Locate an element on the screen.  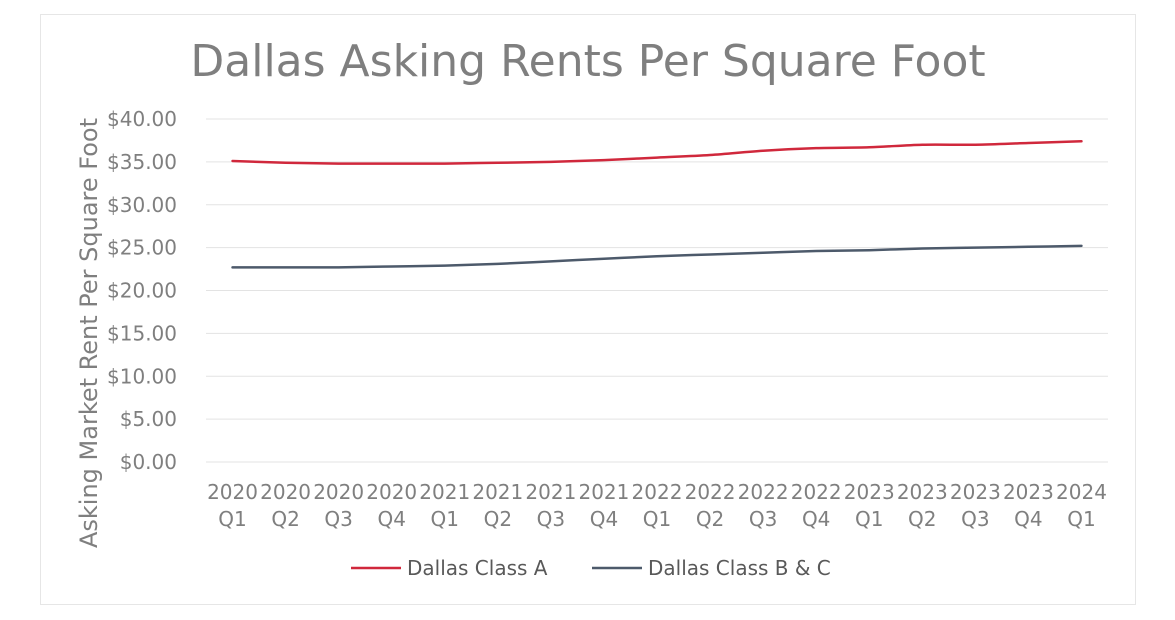
y-tick-label: $35.00 is located at coordinates (142, 162).